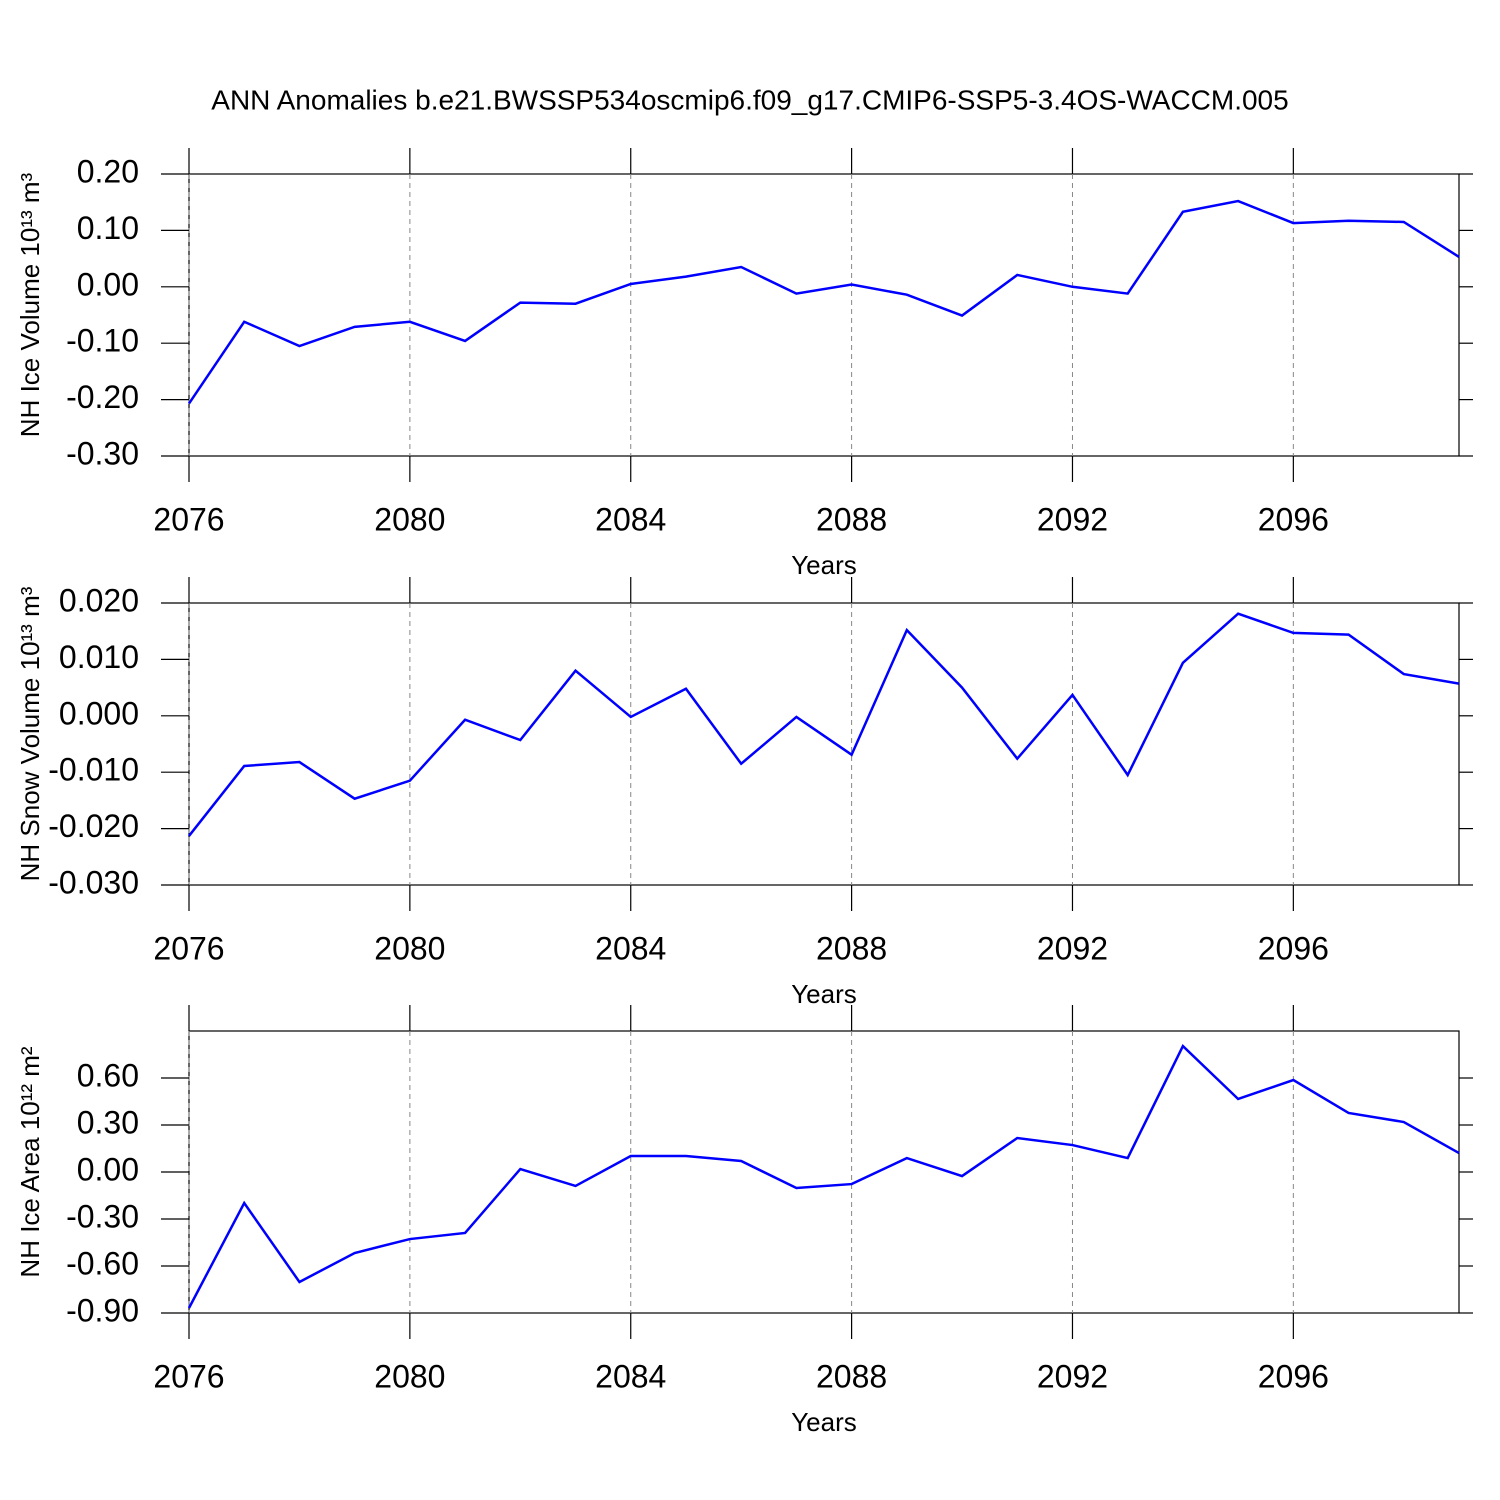 The height and width of the screenshot is (1500, 1500). I want to click on y-tick-label: -0.20, so click(102, 397).